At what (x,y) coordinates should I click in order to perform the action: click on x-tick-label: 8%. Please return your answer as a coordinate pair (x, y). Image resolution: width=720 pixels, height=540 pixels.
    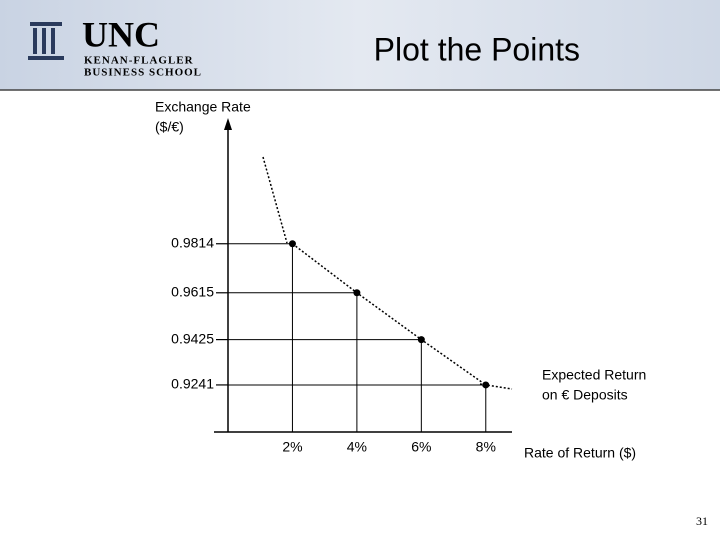
    Looking at the image, I should click on (486, 447).